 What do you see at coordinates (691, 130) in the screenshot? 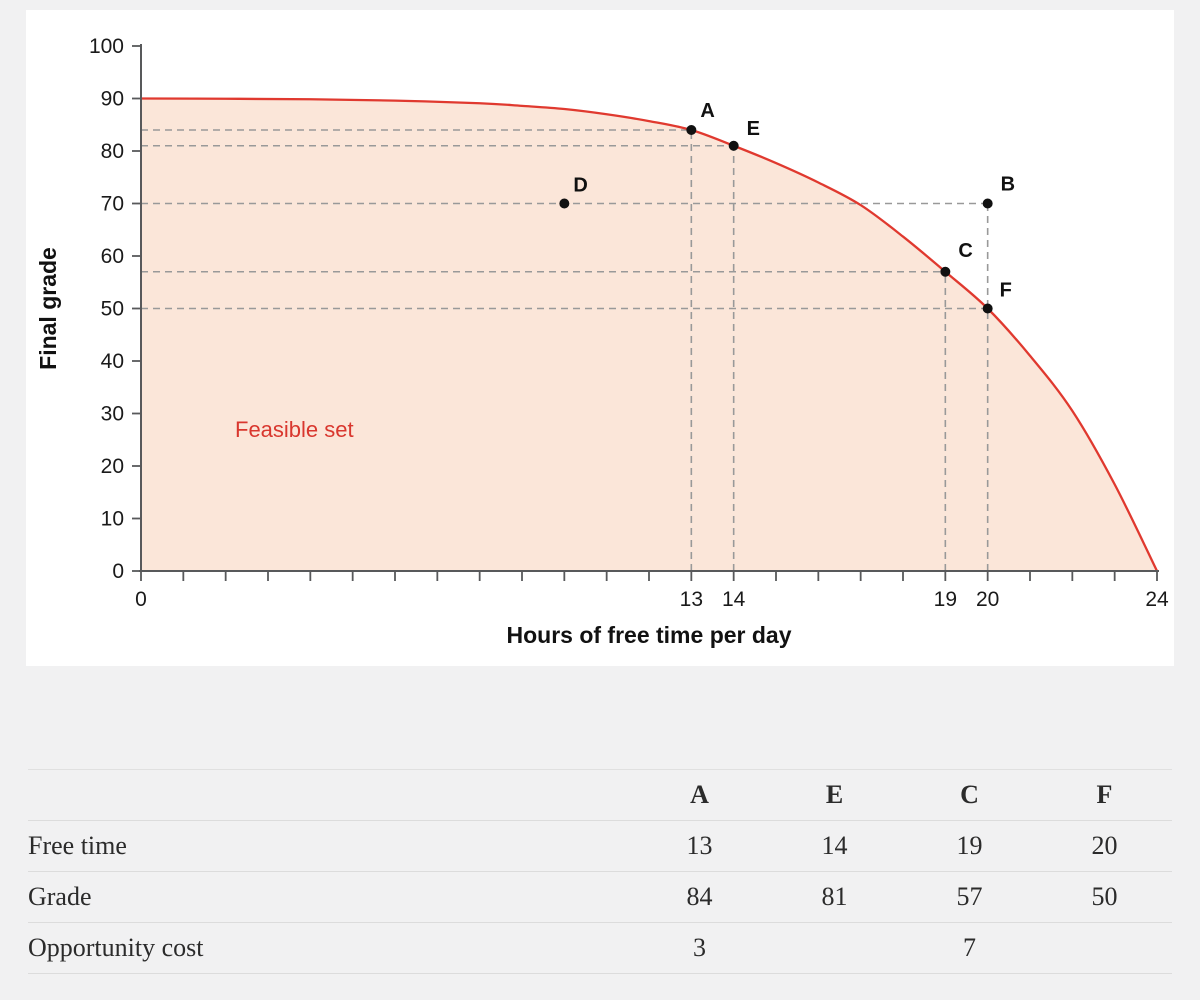
I see `point-A` at bounding box center [691, 130].